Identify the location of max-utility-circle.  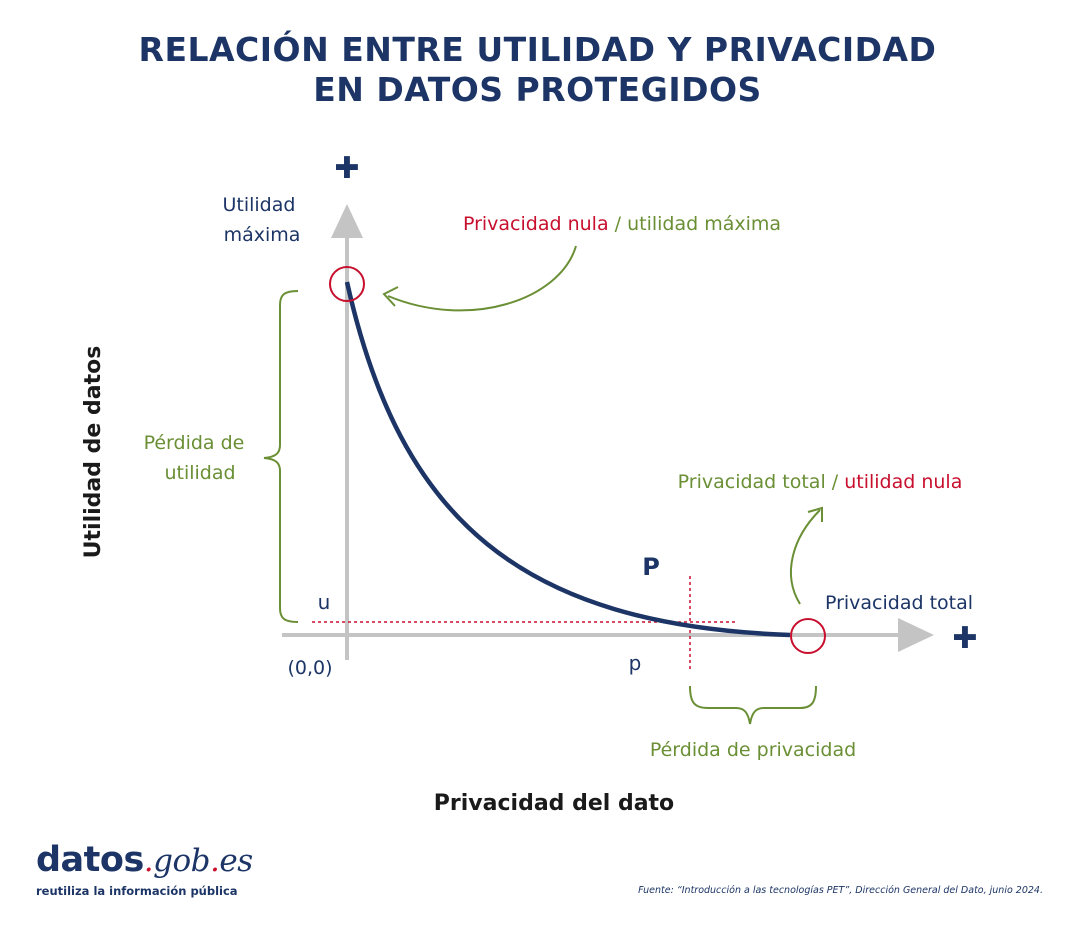
(347, 284).